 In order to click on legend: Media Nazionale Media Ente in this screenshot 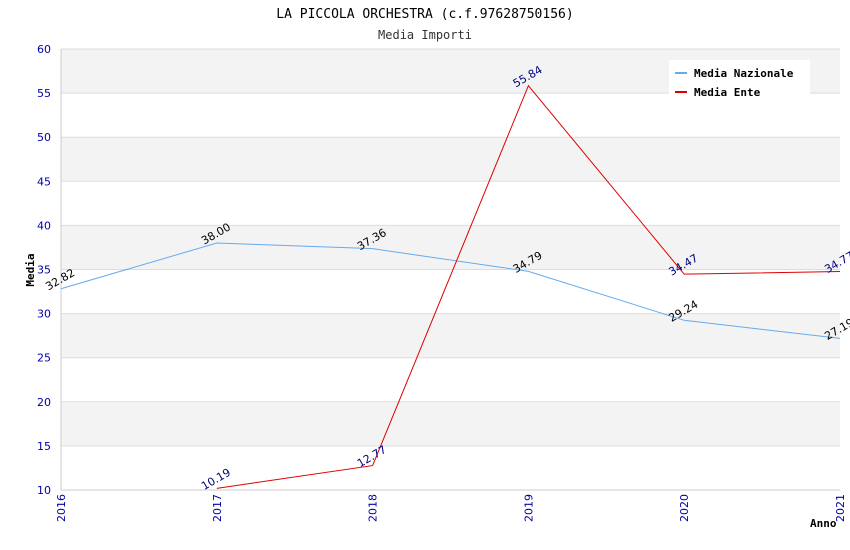, I will do `click(739, 79)`.